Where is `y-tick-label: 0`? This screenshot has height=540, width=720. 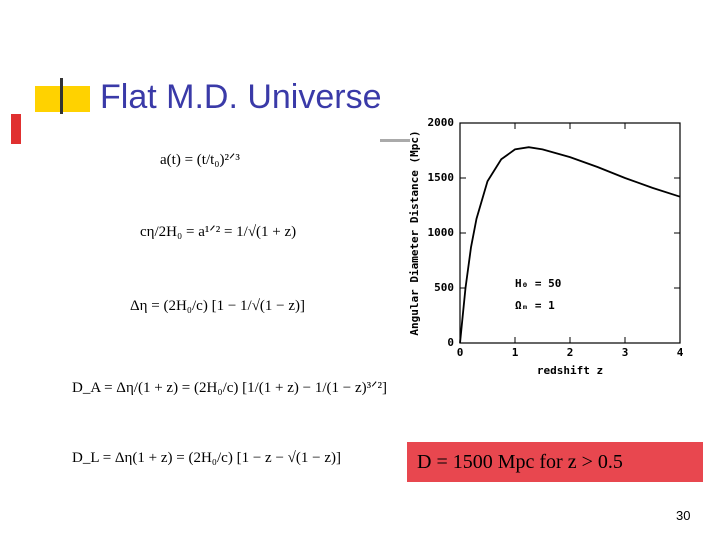 y-tick-label: 0 is located at coordinates (450, 342).